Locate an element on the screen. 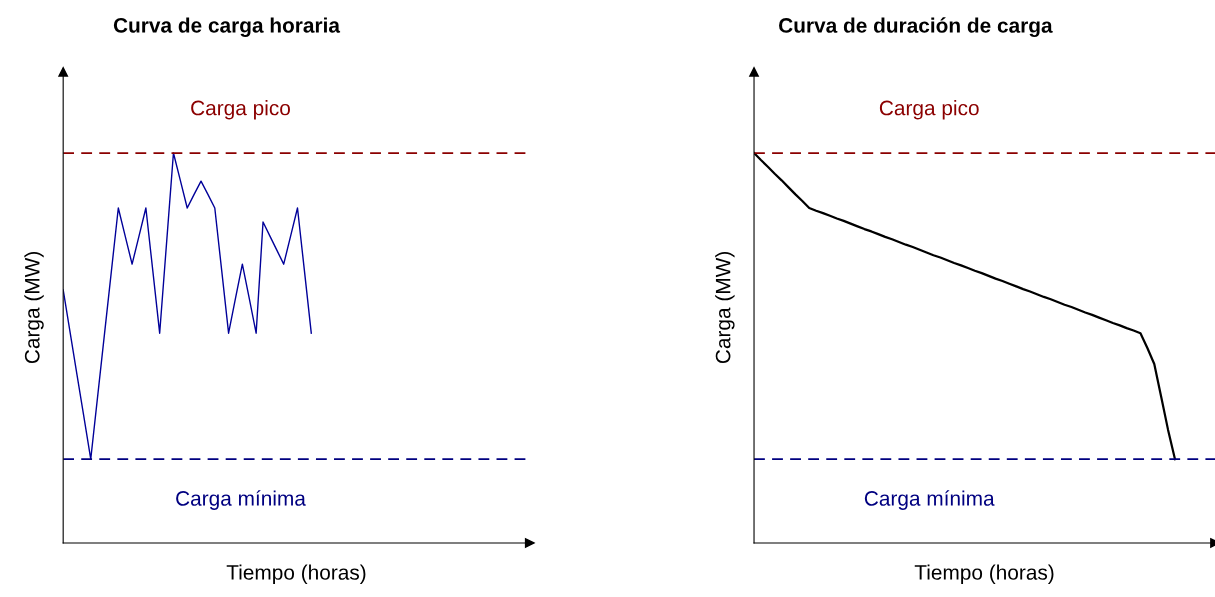 The height and width of the screenshot is (597, 1215). chart-title: Curva de duración de carga is located at coordinates (916, 27).